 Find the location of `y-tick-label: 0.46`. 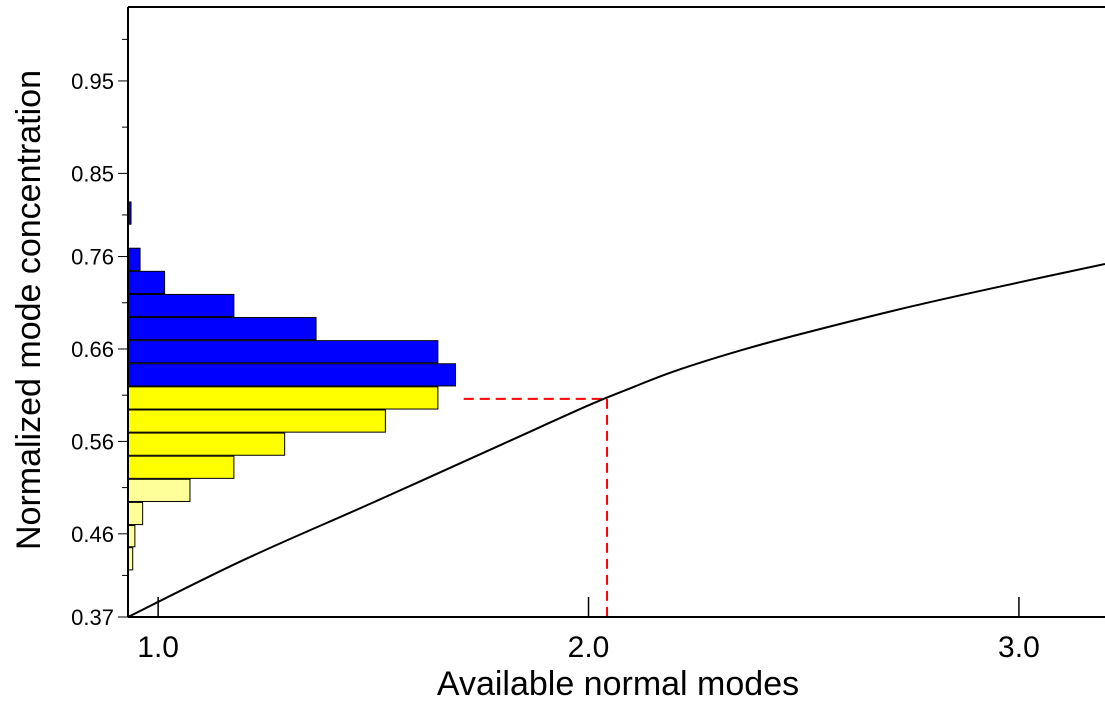

y-tick-label: 0.46 is located at coordinates (92, 534).